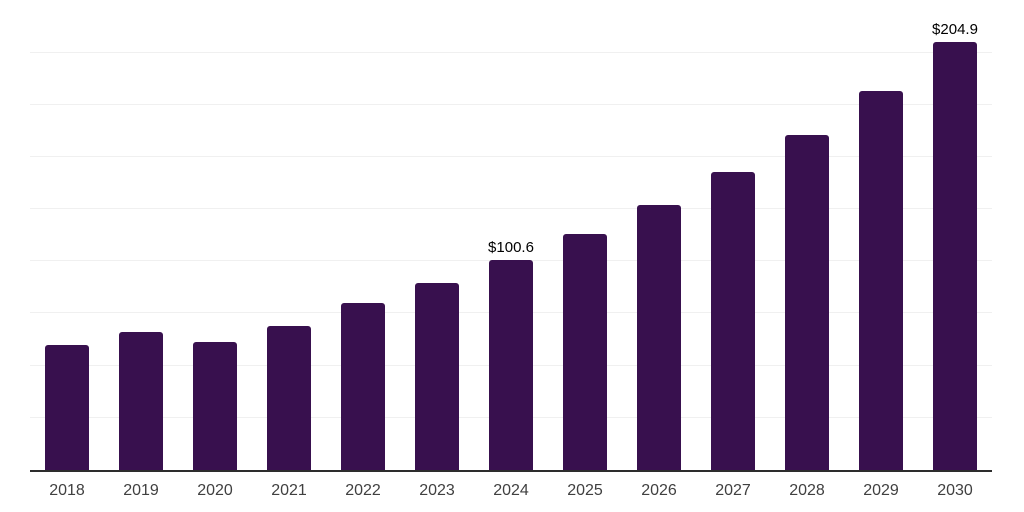 The image size is (1024, 512). Describe the element at coordinates (807, 490) in the screenshot. I see `x-tick-label-2028: 2028` at that location.